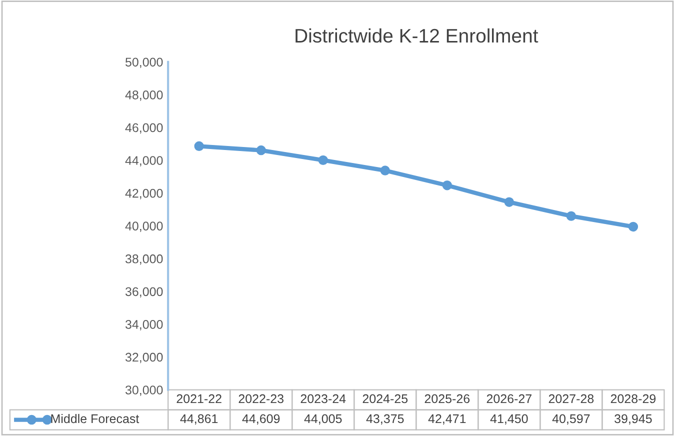 The width and height of the screenshot is (675, 436). What do you see at coordinates (323, 399) in the screenshot?
I see `x-tick-label: 2023-24` at bounding box center [323, 399].